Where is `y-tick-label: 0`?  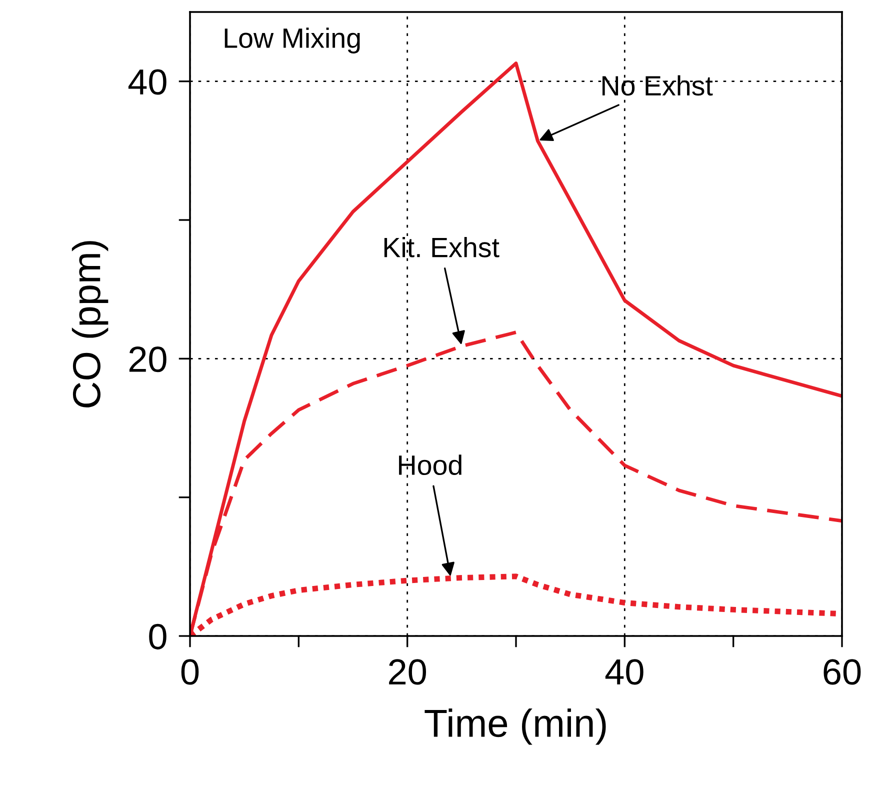 y-tick-label: 0 is located at coordinates (157, 637).